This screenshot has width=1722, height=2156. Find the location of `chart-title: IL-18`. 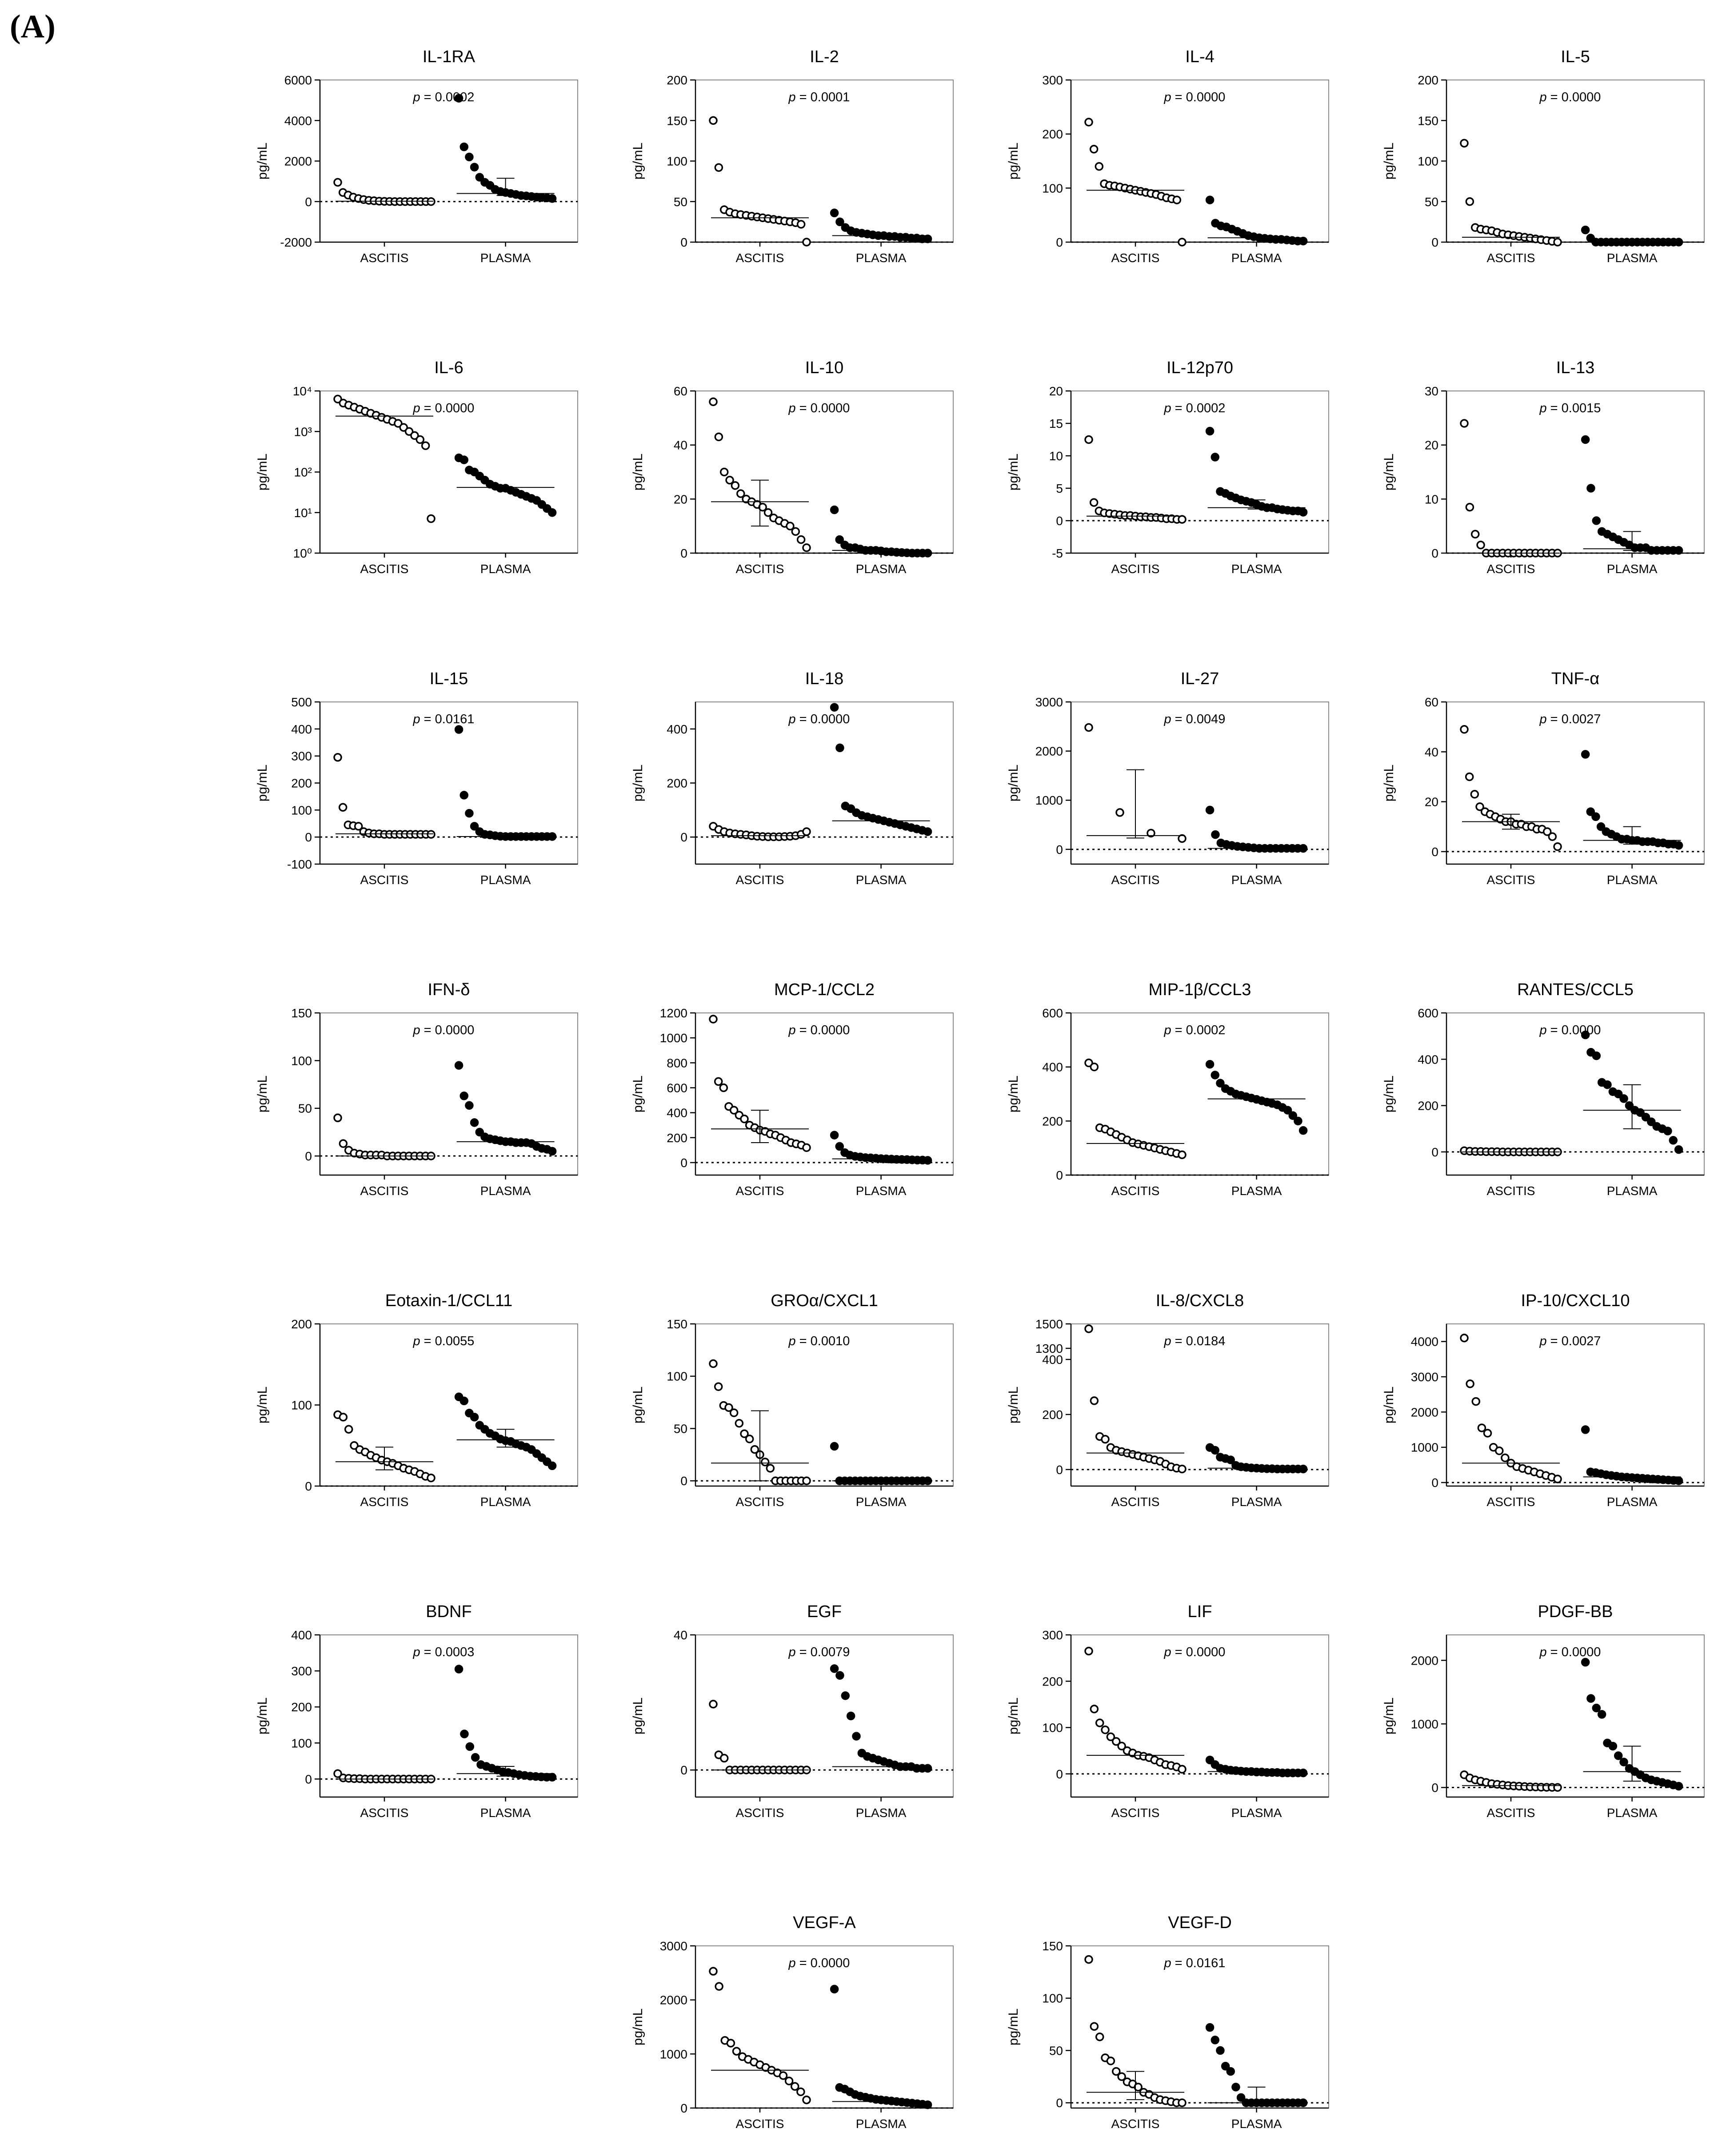

chart-title: IL-18 is located at coordinates (824, 679).